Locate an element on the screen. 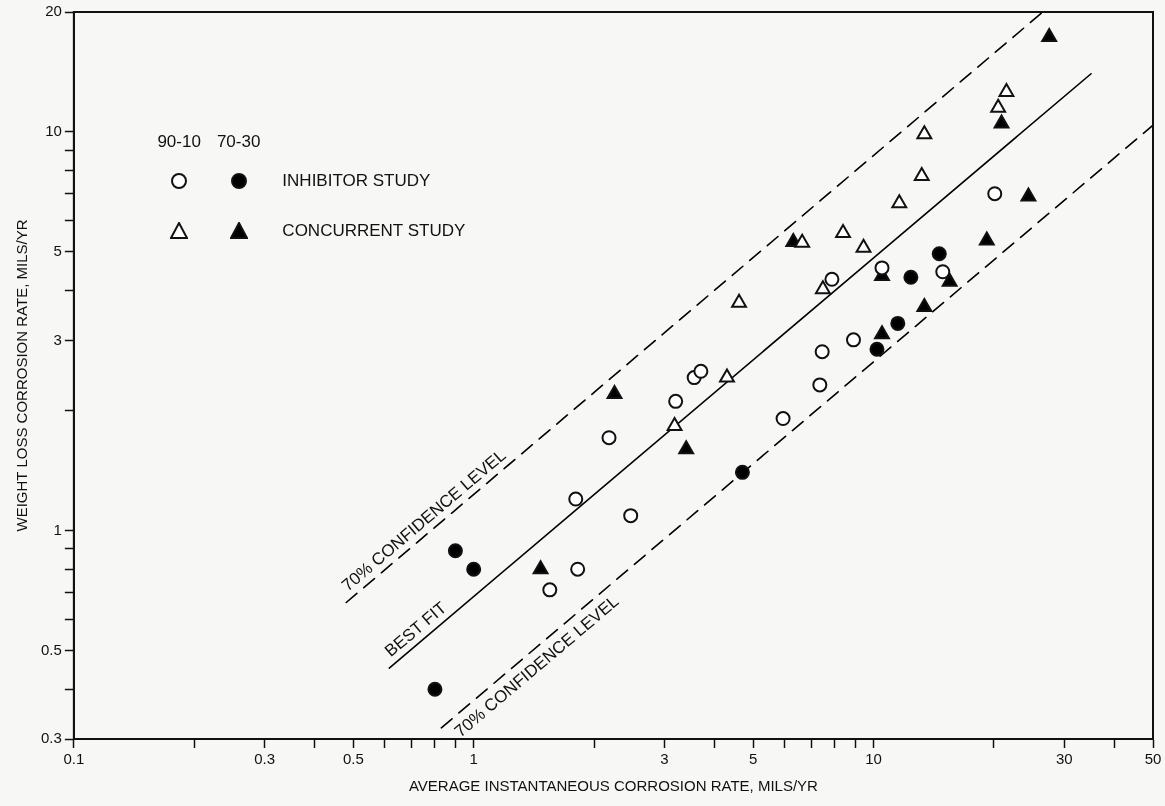 This screenshot has height=806, width=1165. x-tick-label: 0.5 is located at coordinates (353, 759).